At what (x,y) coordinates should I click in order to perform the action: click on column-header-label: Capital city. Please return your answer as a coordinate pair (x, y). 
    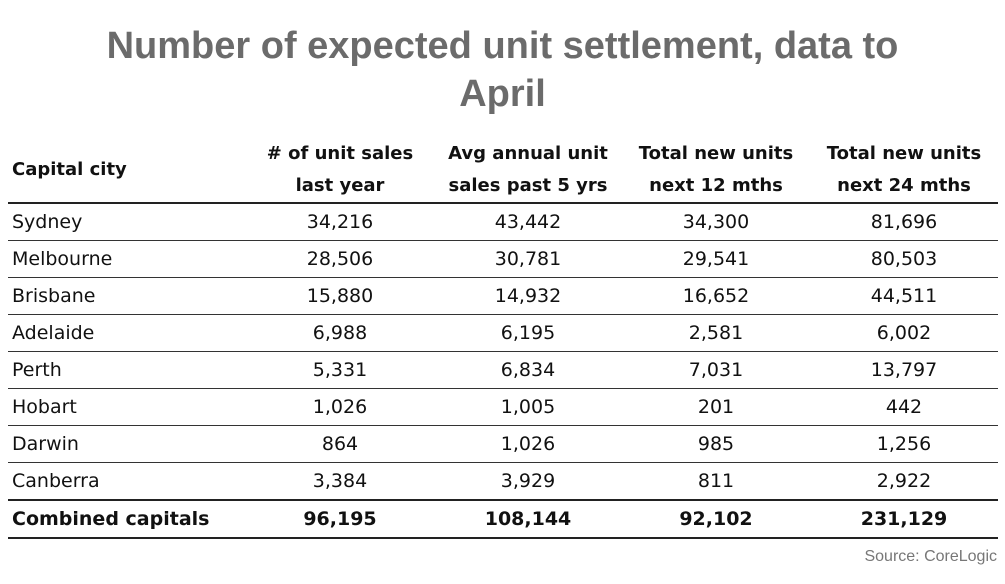
    Looking at the image, I should click on (69, 169).